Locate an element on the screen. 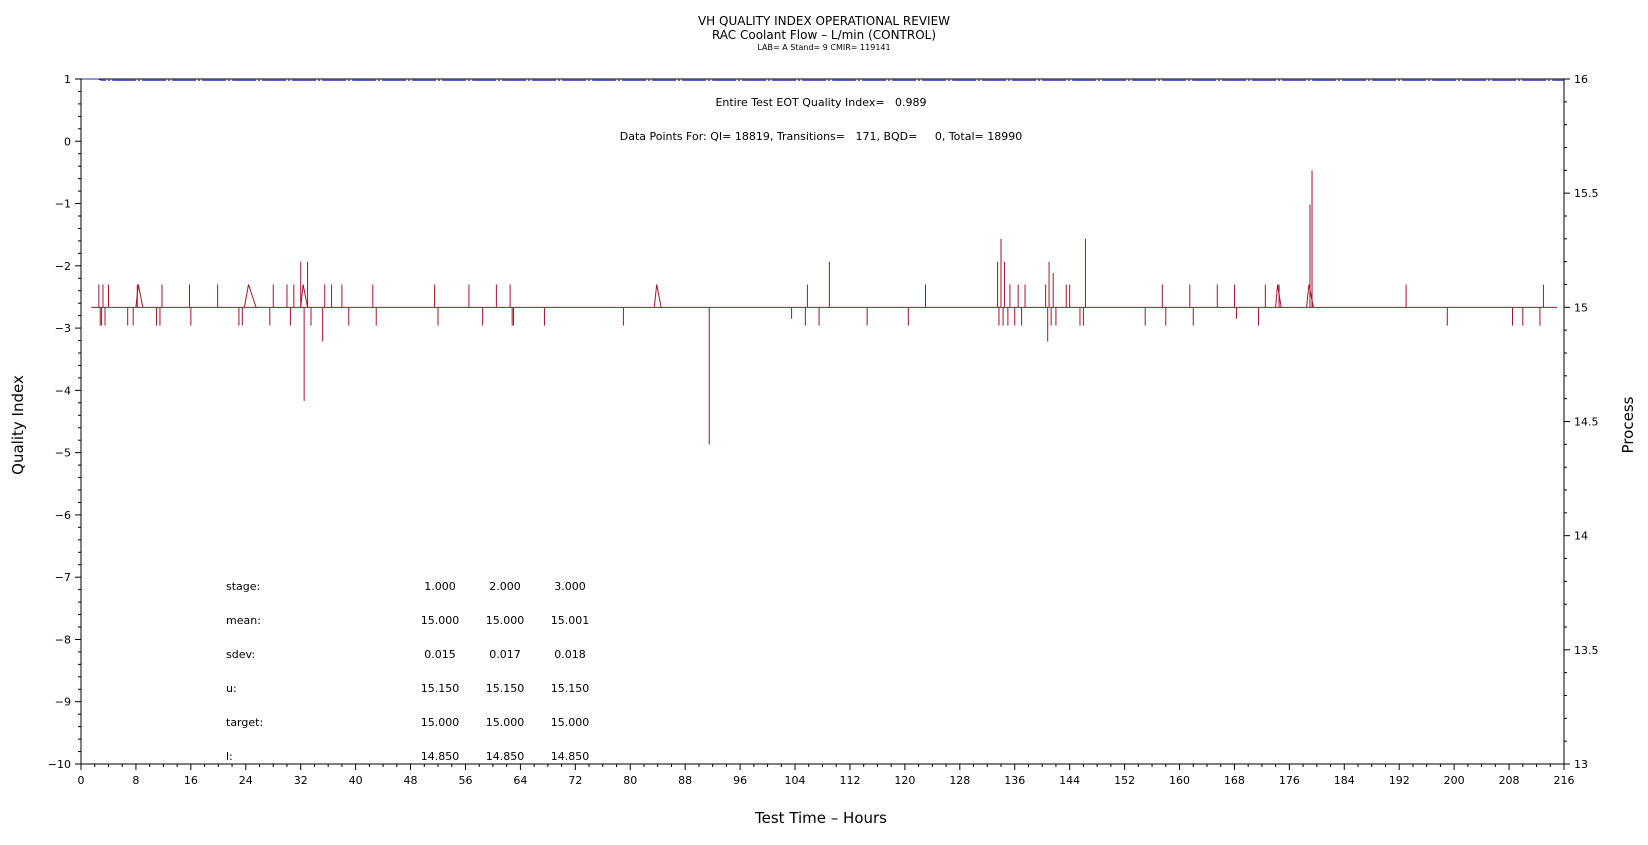 The width and height of the screenshot is (1648, 845). y-axis-left: 1 0 −1 −2 −3 −4 −5 −6 −7 −8 −9 −10 is located at coordinates (64, 422).